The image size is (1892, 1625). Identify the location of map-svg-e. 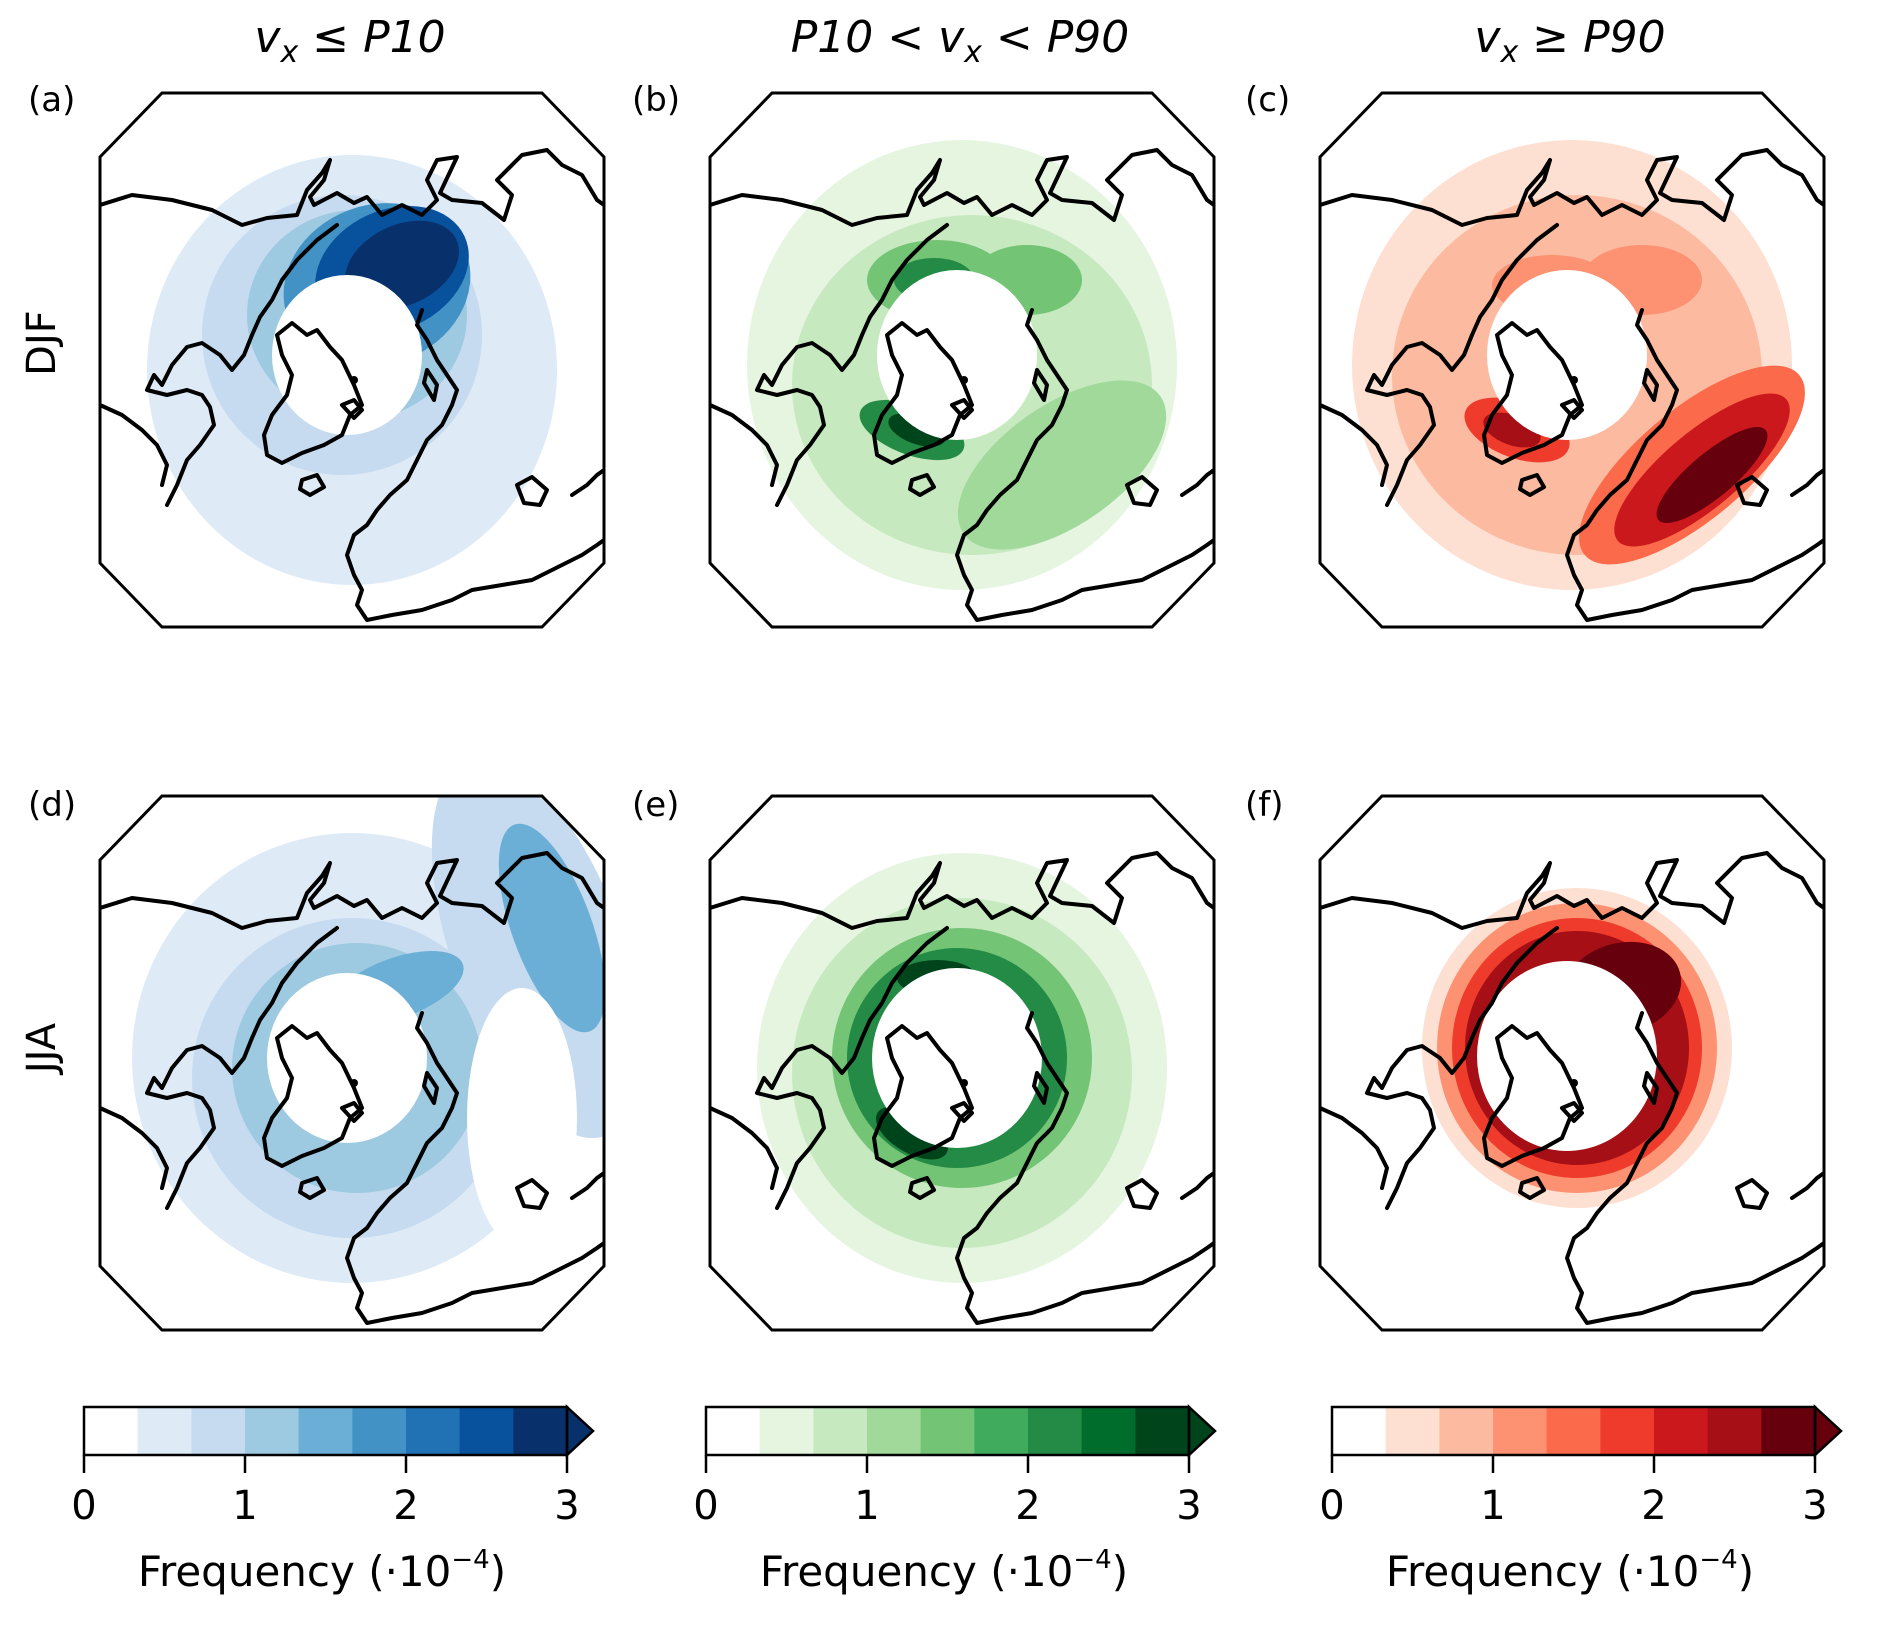
(962, 1063).